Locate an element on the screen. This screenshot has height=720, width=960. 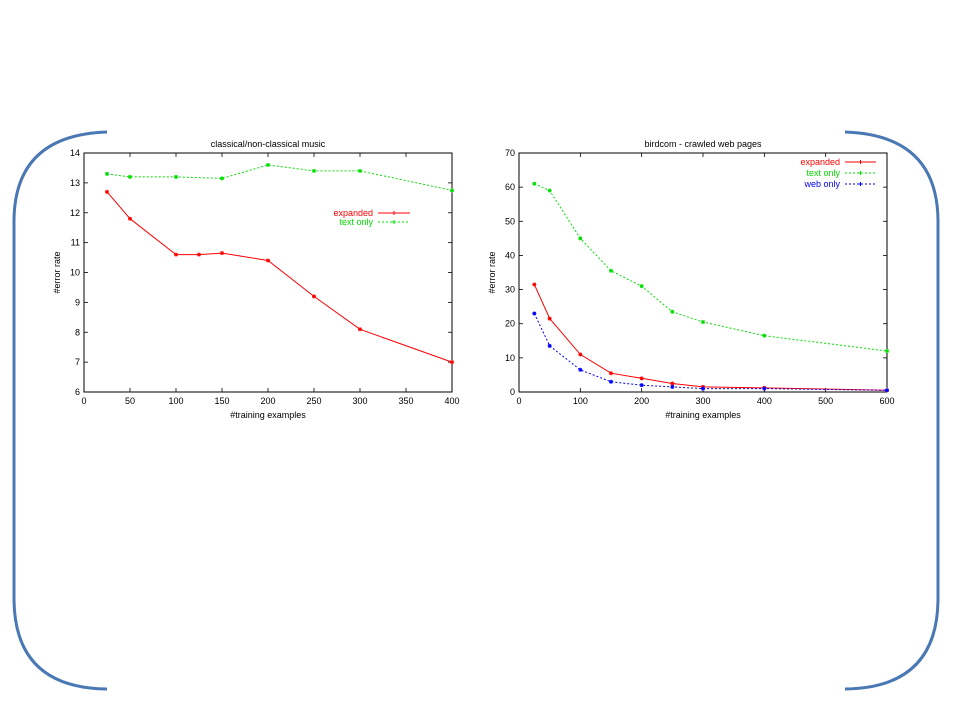
x-tick-label: 50 is located at coordinates (130, 401).